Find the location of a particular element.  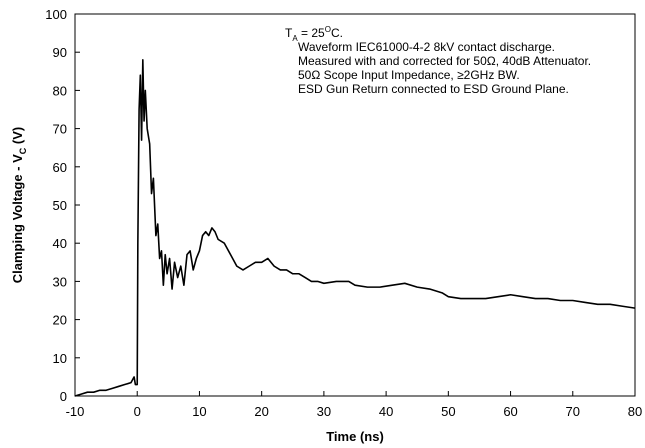

x-tick-label: 50 is located at coordinates (448, 411).